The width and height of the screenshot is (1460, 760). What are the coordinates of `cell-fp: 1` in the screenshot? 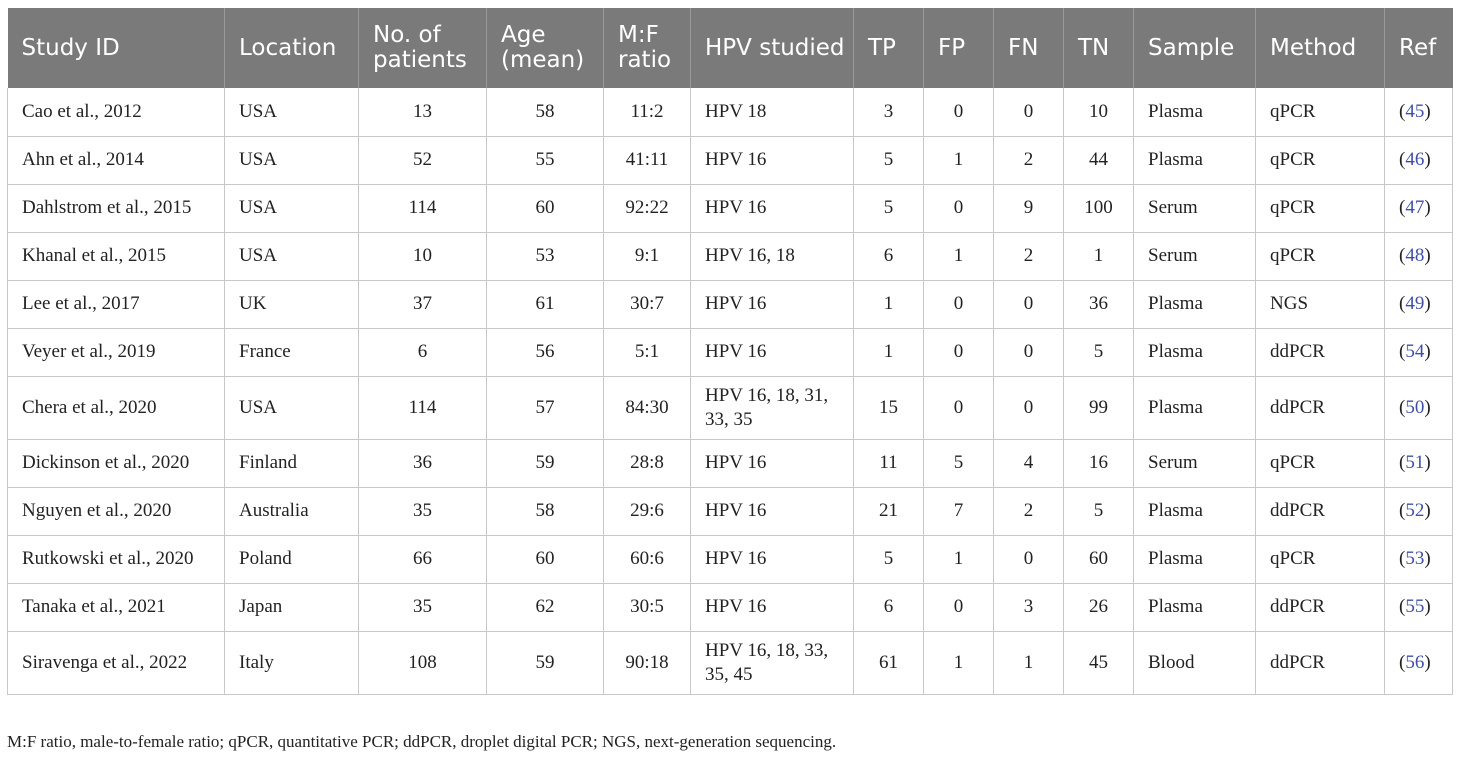 It's located at (958, 256).